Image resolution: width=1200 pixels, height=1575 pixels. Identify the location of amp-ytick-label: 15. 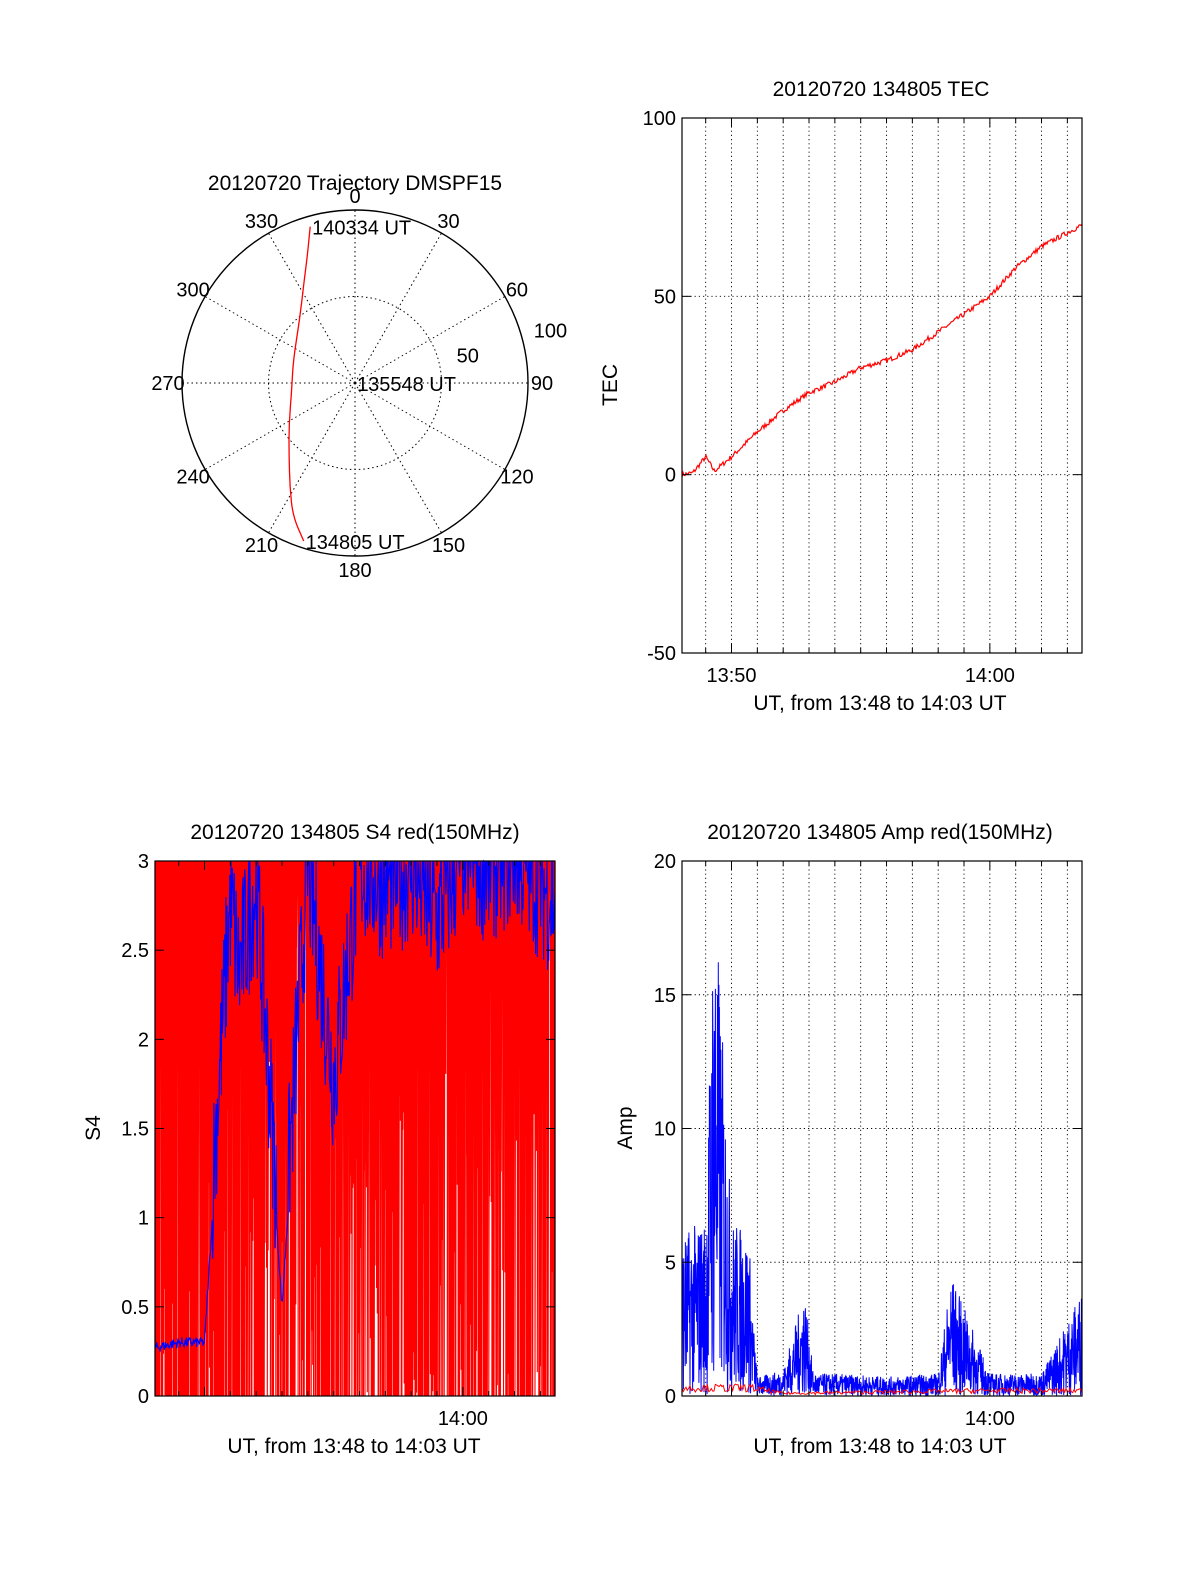
(665, 996).